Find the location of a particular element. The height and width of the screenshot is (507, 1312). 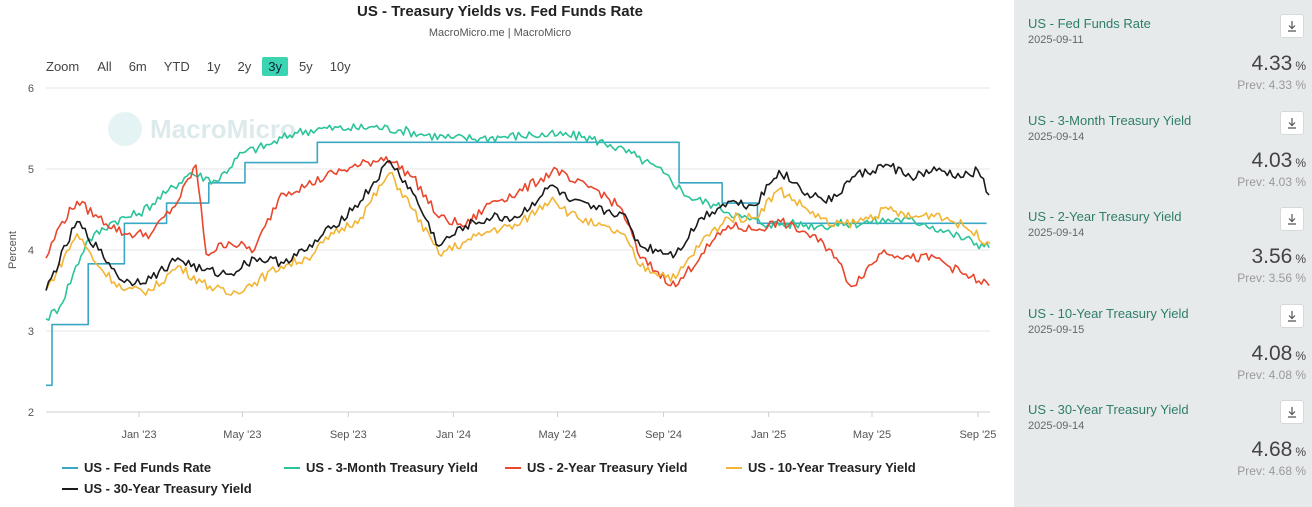

watermark-text: MacroMicro is located at coordinates (223, 128).